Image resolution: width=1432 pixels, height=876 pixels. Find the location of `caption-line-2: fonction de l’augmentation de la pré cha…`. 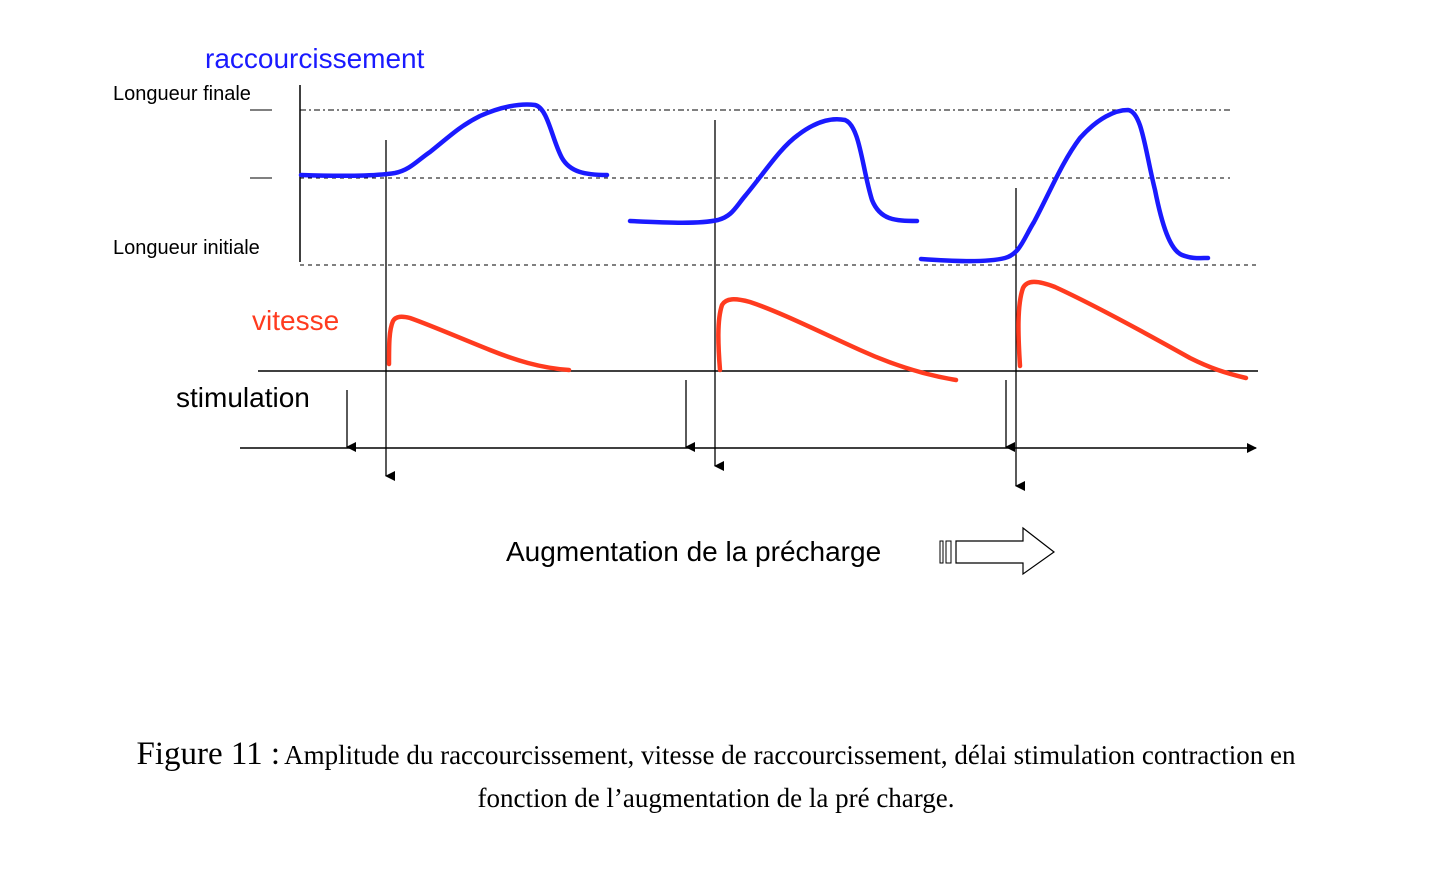

caption-line-2: fonction de l’augmentation de la pré cha… is located at coordinates (716, 798).